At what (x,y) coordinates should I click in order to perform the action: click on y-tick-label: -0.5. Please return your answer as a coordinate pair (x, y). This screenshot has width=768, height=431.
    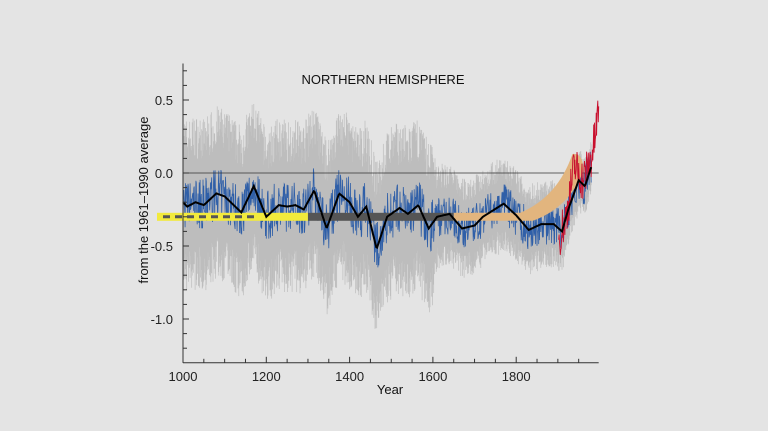
    Looking at the image, I should click on (162, 246).